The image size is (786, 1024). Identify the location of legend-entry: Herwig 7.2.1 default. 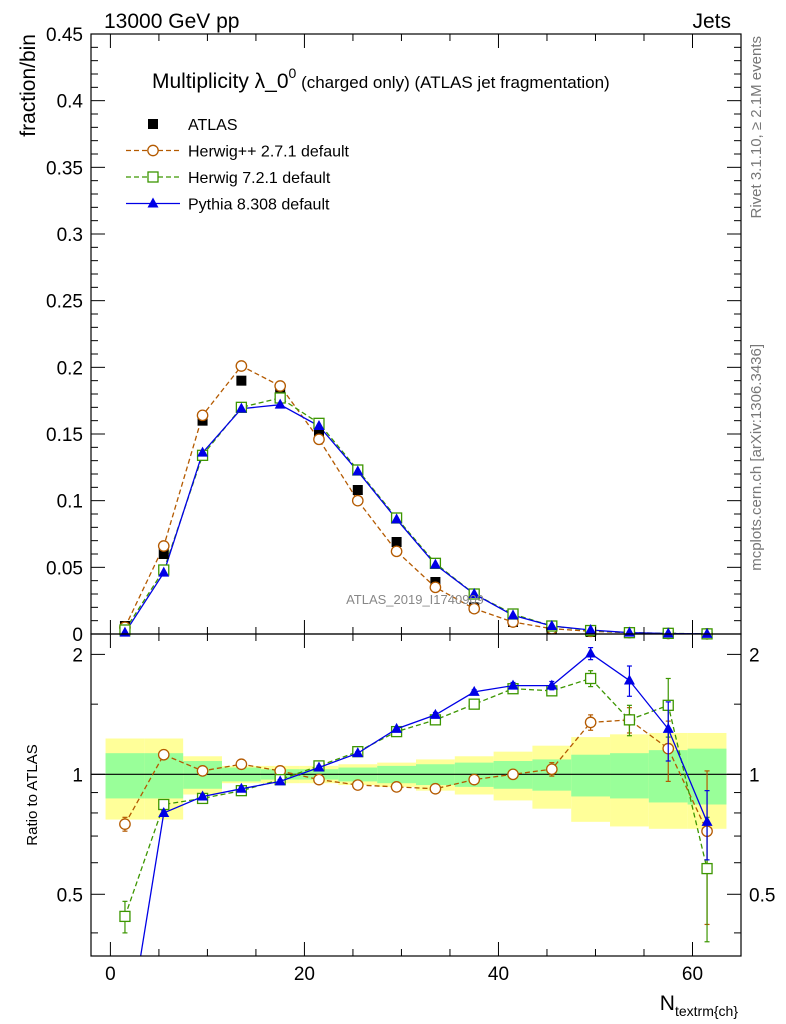
(228, 178).